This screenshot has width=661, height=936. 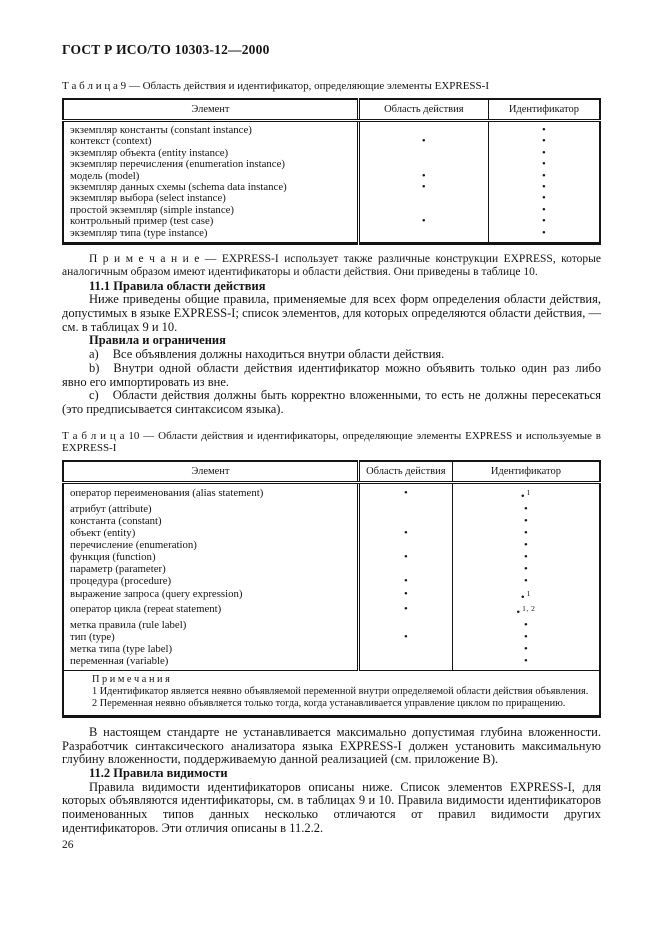 I want to click on element-name-cell: функция (function), so click(x=113, y=557).